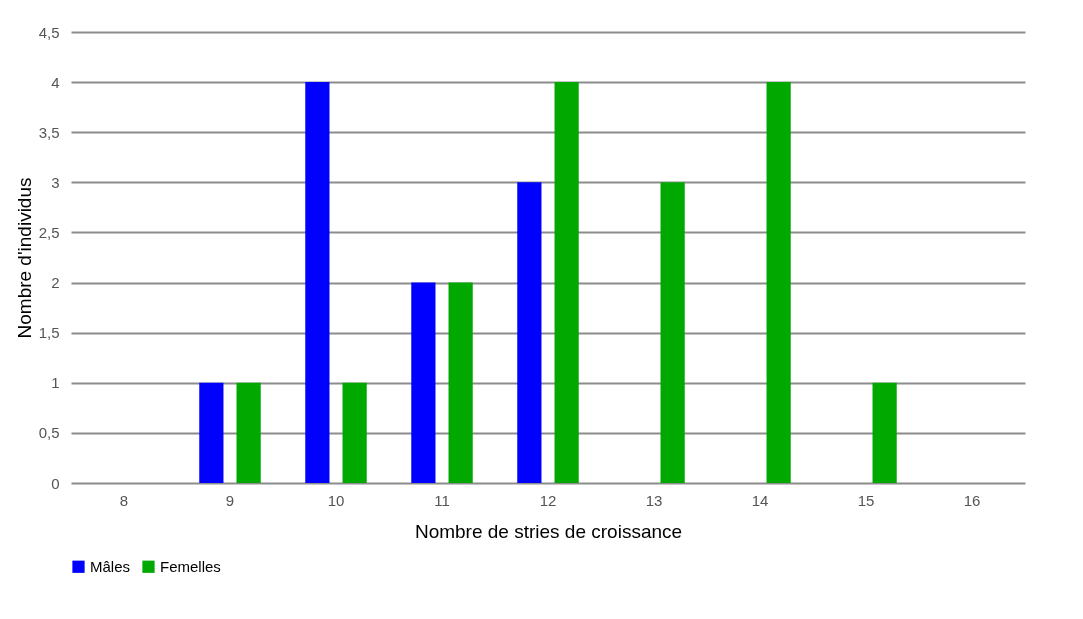 This screenshot has height=619, width=1083. What do you see at coordinates (110, 566) in the screenshot?
I see `legend-label: Mâles` at bounding box center [110, 566].